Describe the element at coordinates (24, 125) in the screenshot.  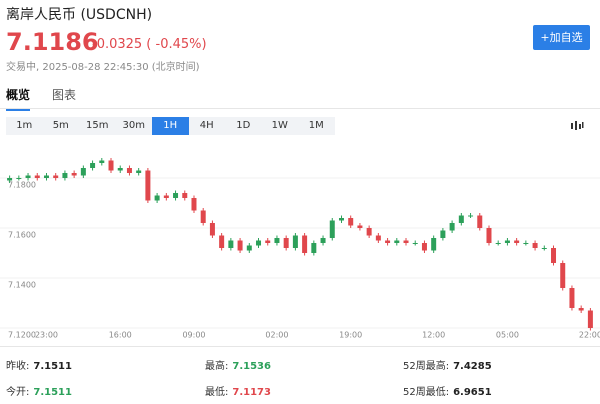
I see `interval-button: 1m` at that location.